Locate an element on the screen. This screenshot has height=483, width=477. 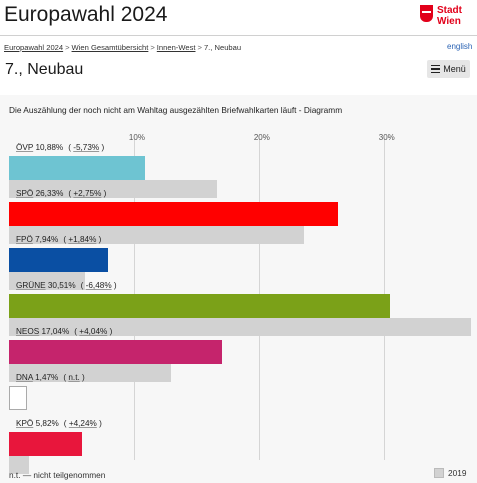
party-label-spö: SPÖ 26,33% ( +2,75% ) is located at coordinates (61, 193).